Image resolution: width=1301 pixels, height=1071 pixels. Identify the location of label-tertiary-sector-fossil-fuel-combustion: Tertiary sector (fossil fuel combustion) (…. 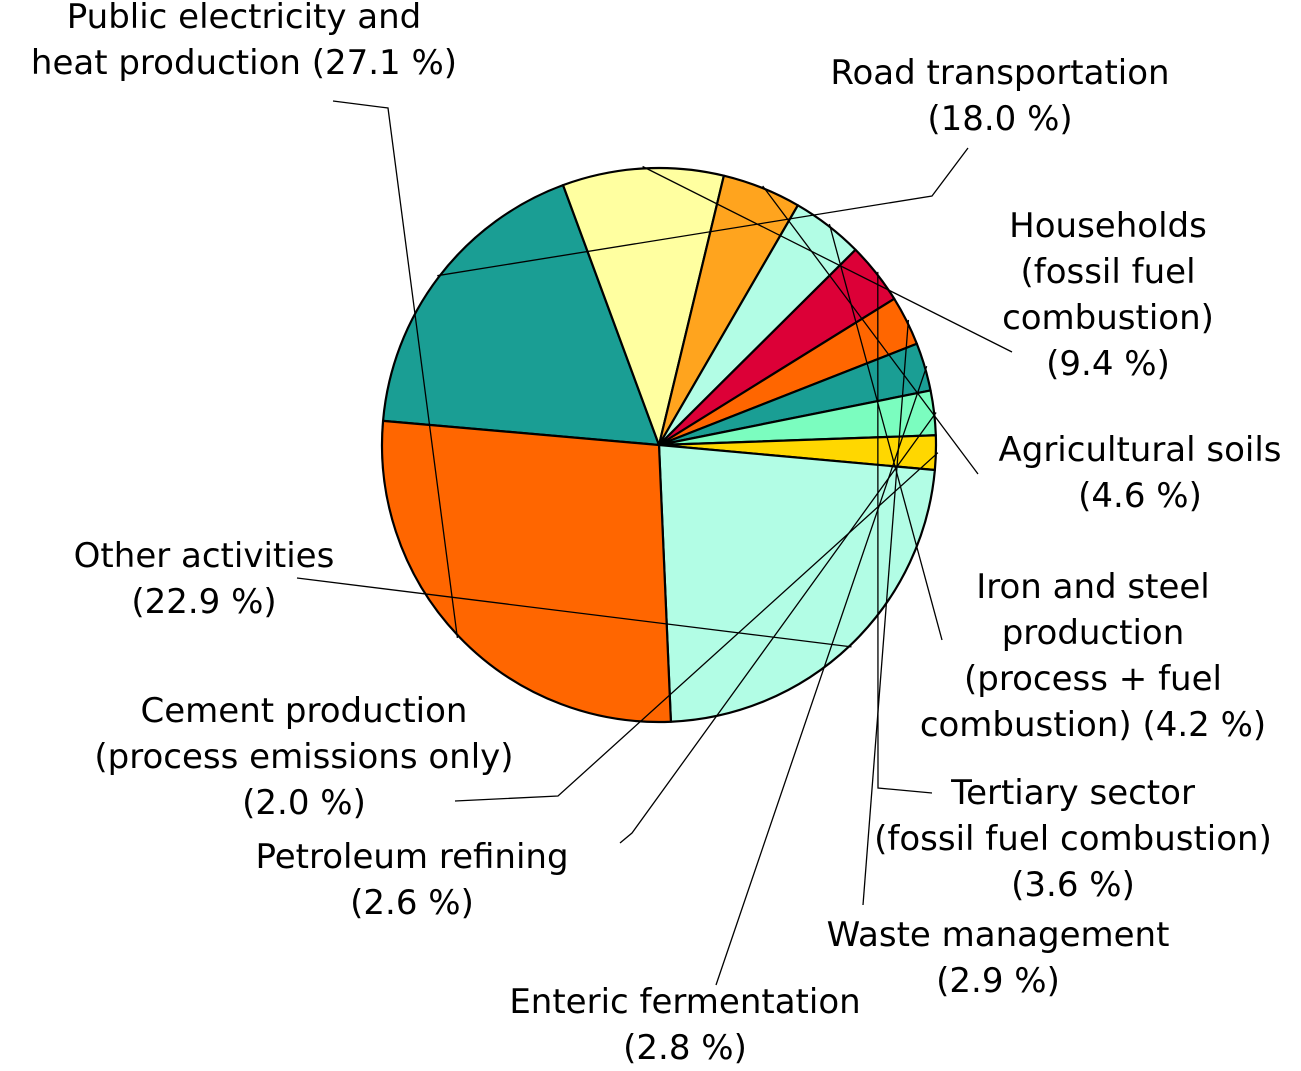
(1073, 839).